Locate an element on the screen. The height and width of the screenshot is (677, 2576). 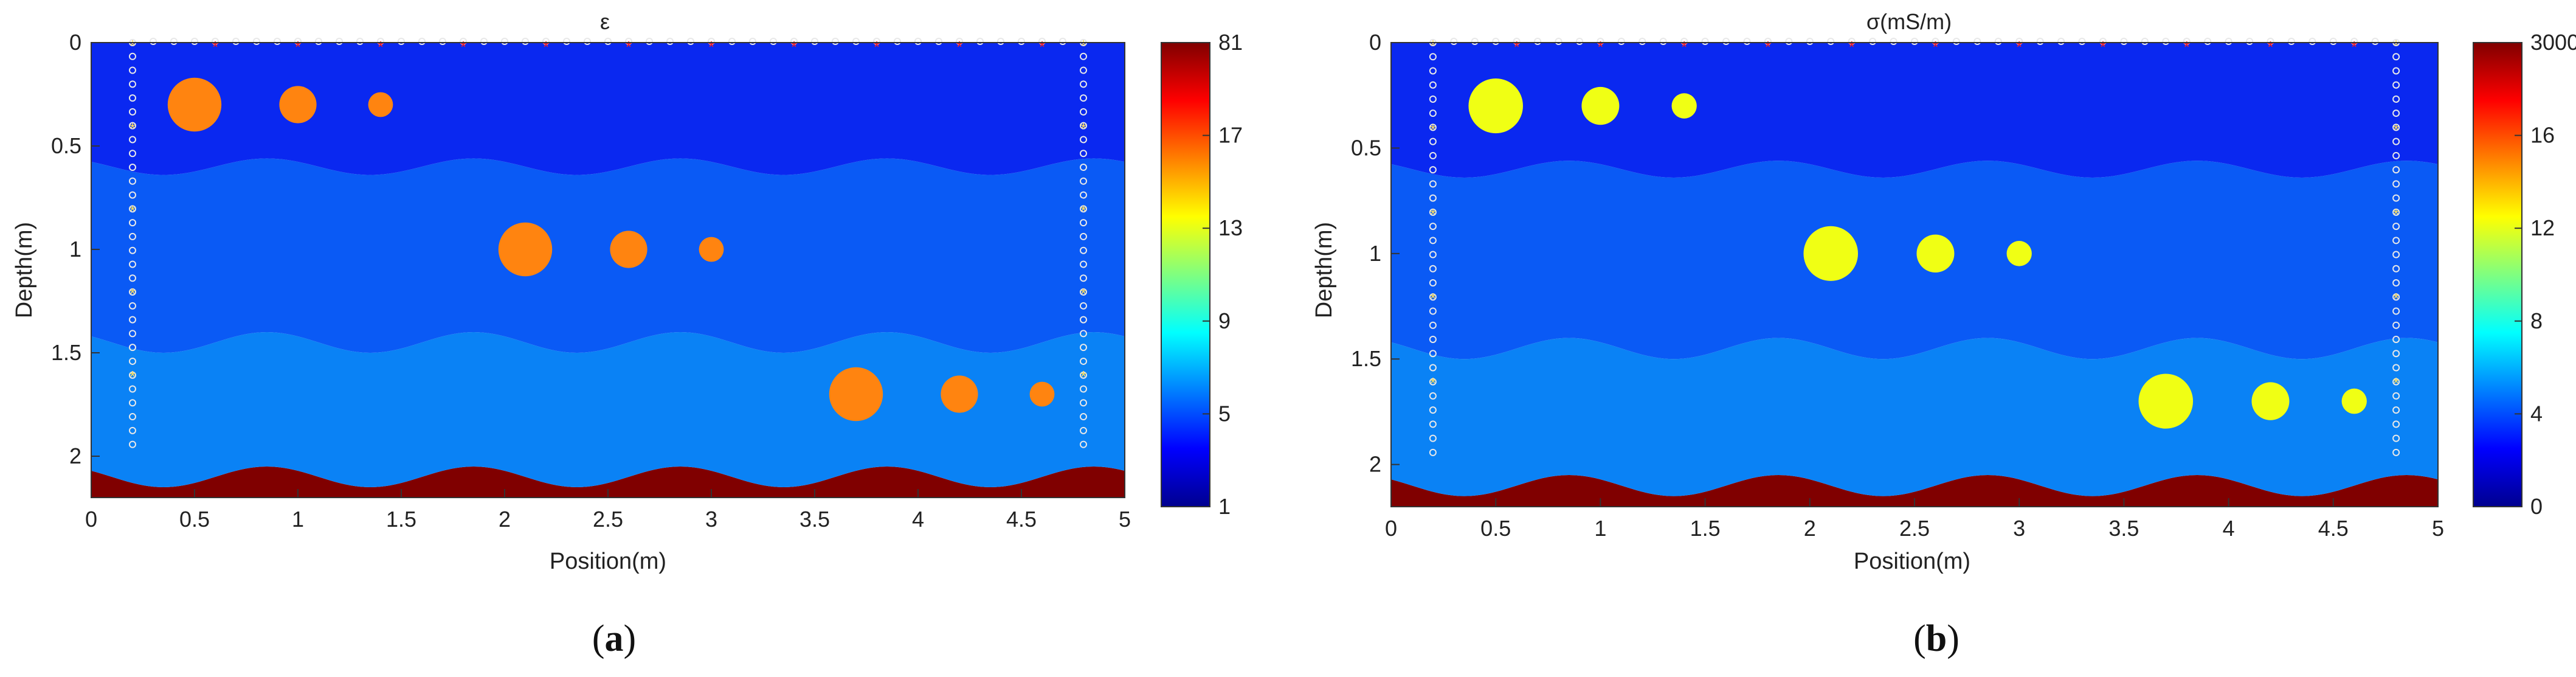
x-tick-label: 1.5 is located at coordinates (401, 519).